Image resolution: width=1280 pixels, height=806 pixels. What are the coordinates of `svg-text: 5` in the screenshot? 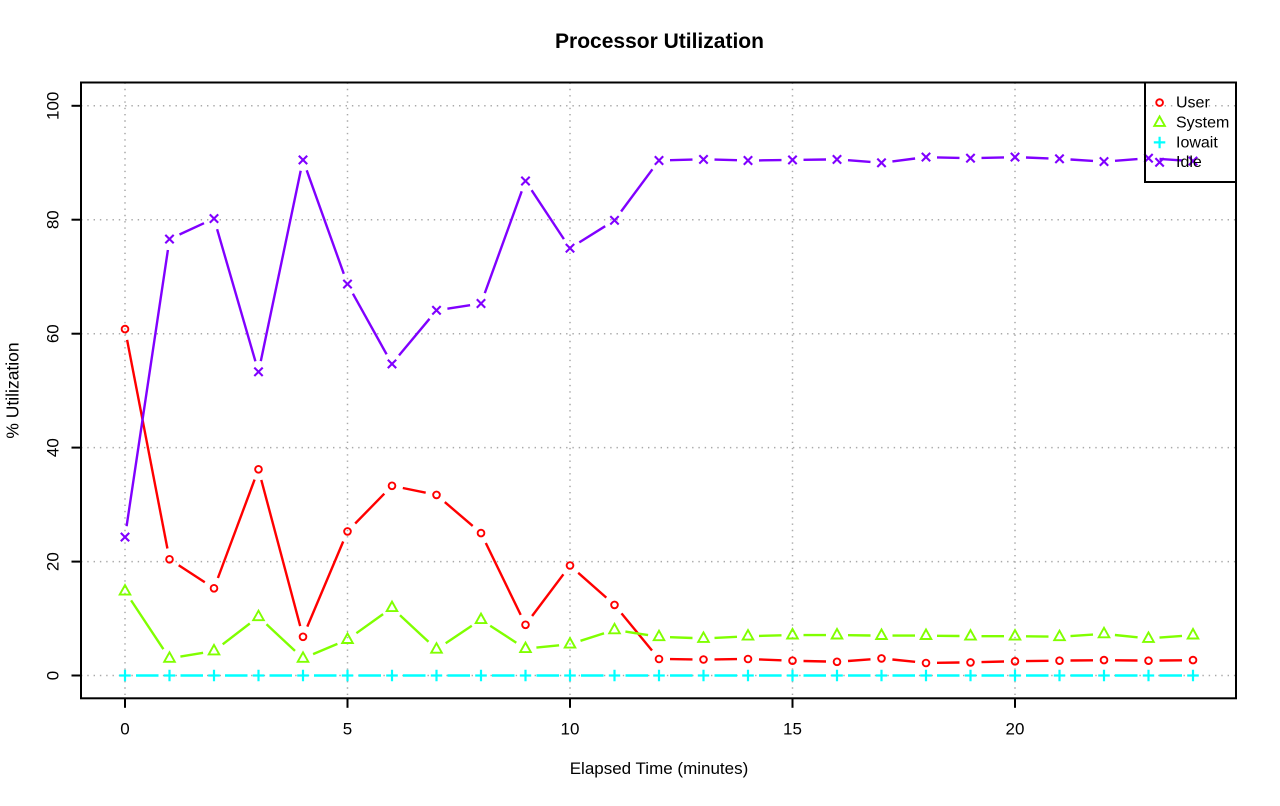 It's located at (347, 729).